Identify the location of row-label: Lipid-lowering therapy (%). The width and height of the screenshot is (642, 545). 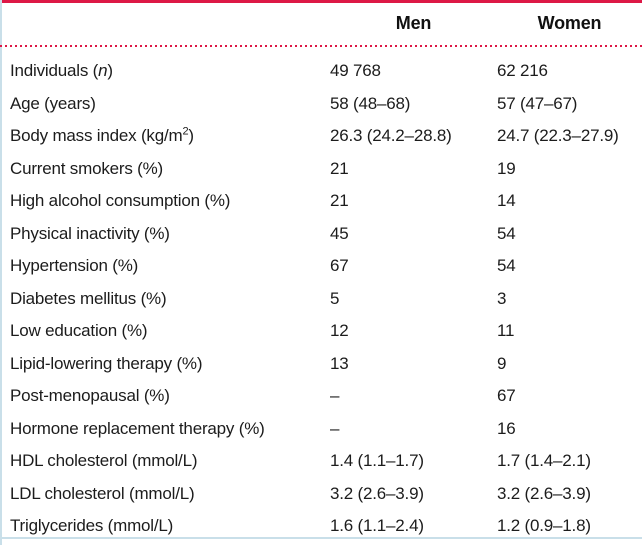
(165, 364).